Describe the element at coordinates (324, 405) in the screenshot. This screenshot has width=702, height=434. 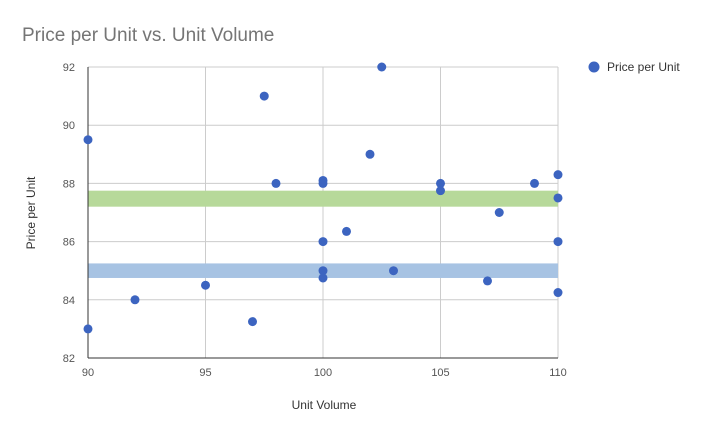
I see `x-axis-title: Unit Volume` at that location.